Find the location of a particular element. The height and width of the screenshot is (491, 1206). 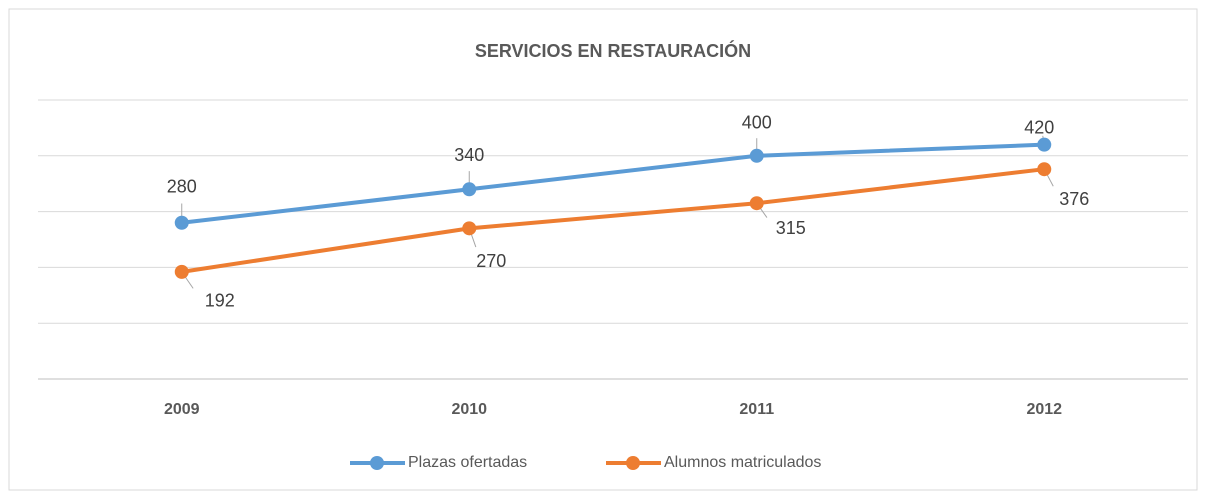

x-tick-label: 2009 is located at coordinates (182, 409).